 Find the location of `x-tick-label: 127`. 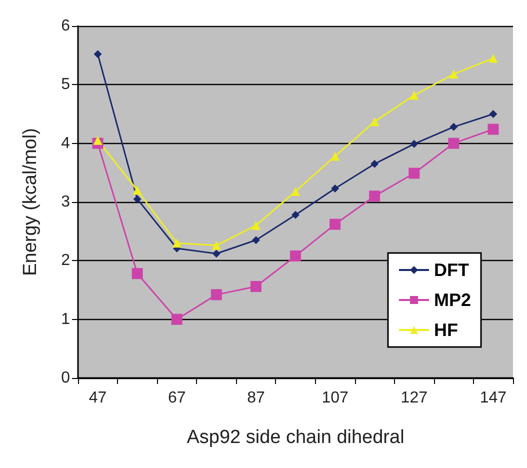

x-tick-label: 127 is located at coordinates (414, 398).